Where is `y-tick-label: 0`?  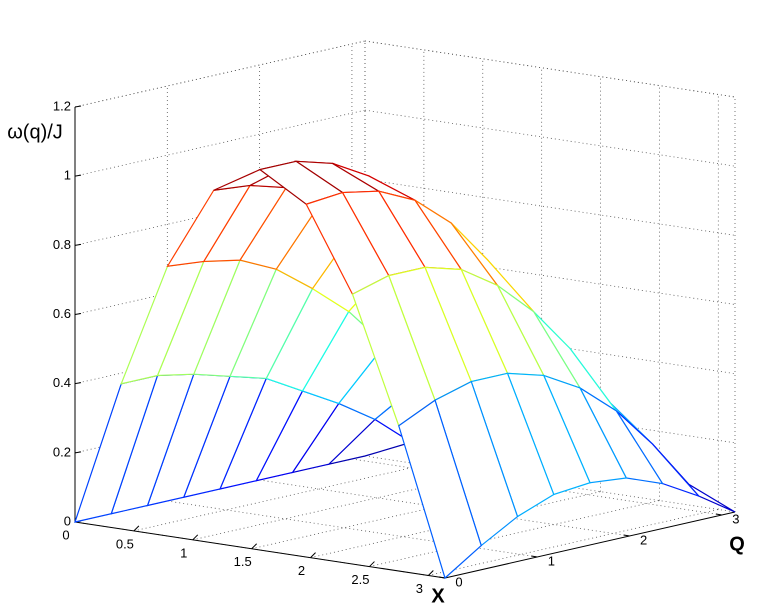
y-tick-label: 0 is located at coordinates (458, 581).